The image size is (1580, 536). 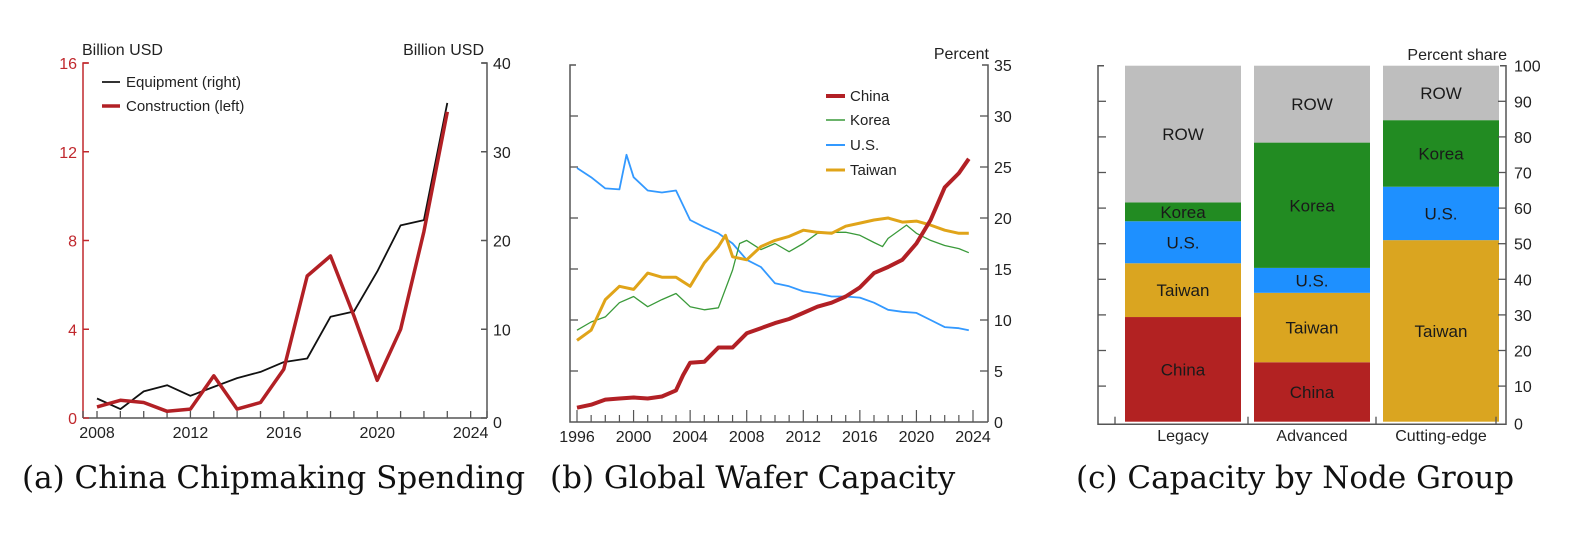 I want to click on right-axis-title: Billion USD, so click(x=443, y=50).